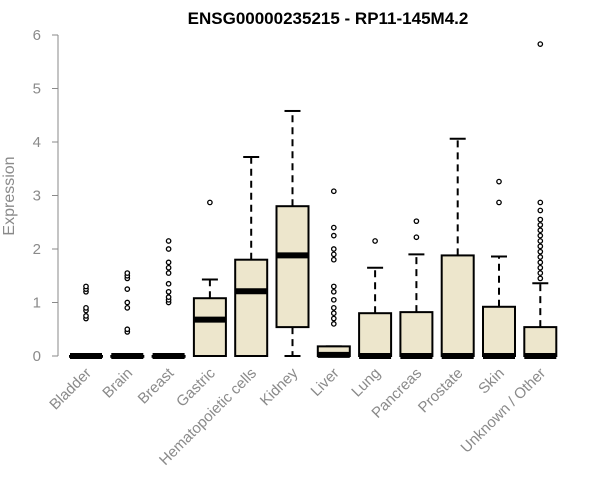 The image size is (600, 500). What do you see at coordinates (491, 381) in the screenshot?
I see `x-category-label-10: Skin` at bounding box center [491, 381].